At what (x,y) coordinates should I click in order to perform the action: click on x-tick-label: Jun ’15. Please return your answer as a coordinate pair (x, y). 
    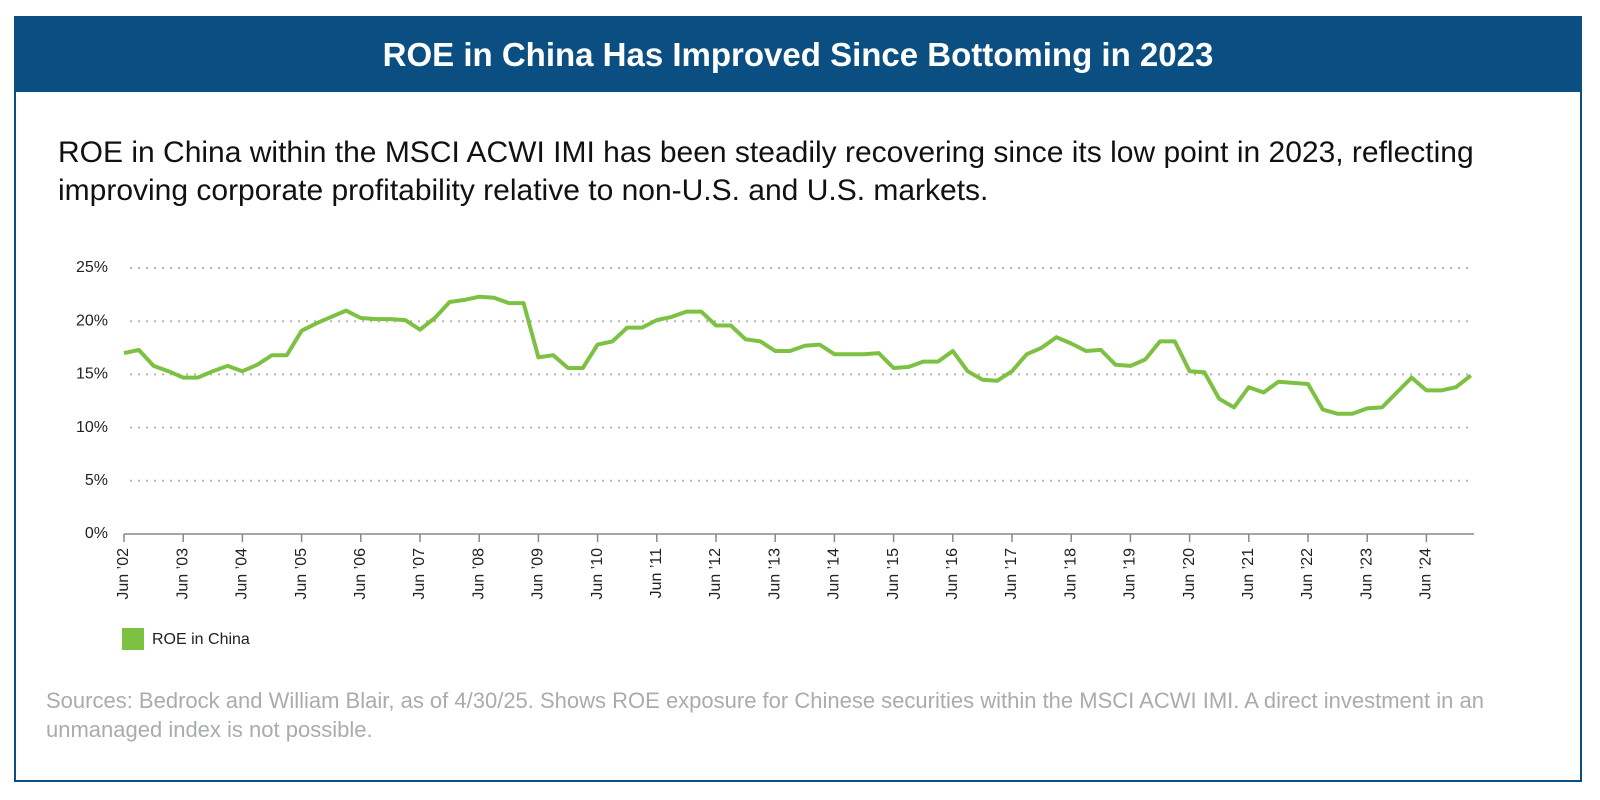
    Looking at the image, I should click on (893, 574).